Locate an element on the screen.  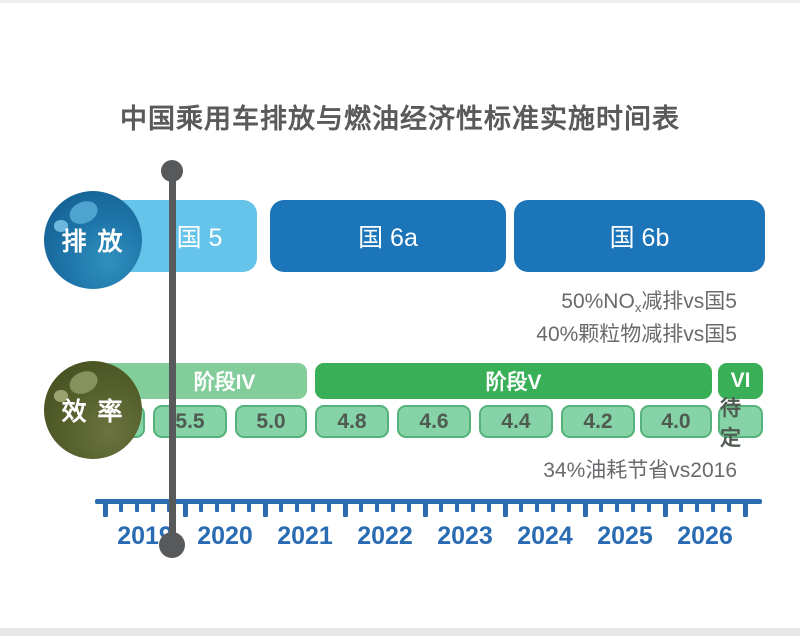
efficiency-row-badge: 效 率 is located at coordinates (93, 410).